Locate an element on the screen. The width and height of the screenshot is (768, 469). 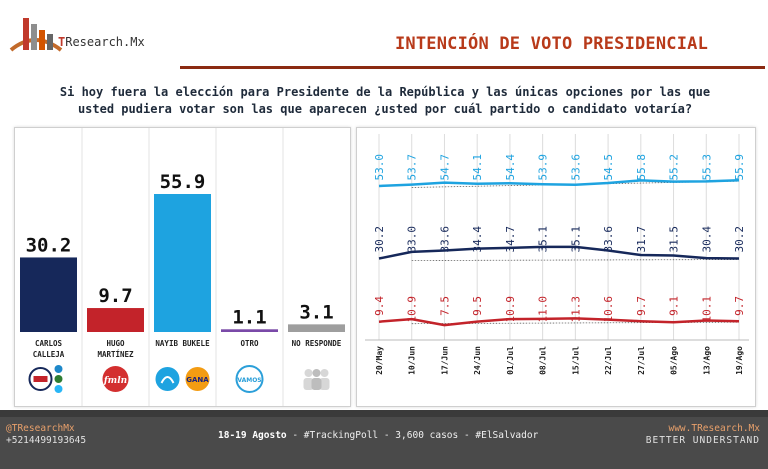
data-label: 53.6 is located at coordinates (575, 167).